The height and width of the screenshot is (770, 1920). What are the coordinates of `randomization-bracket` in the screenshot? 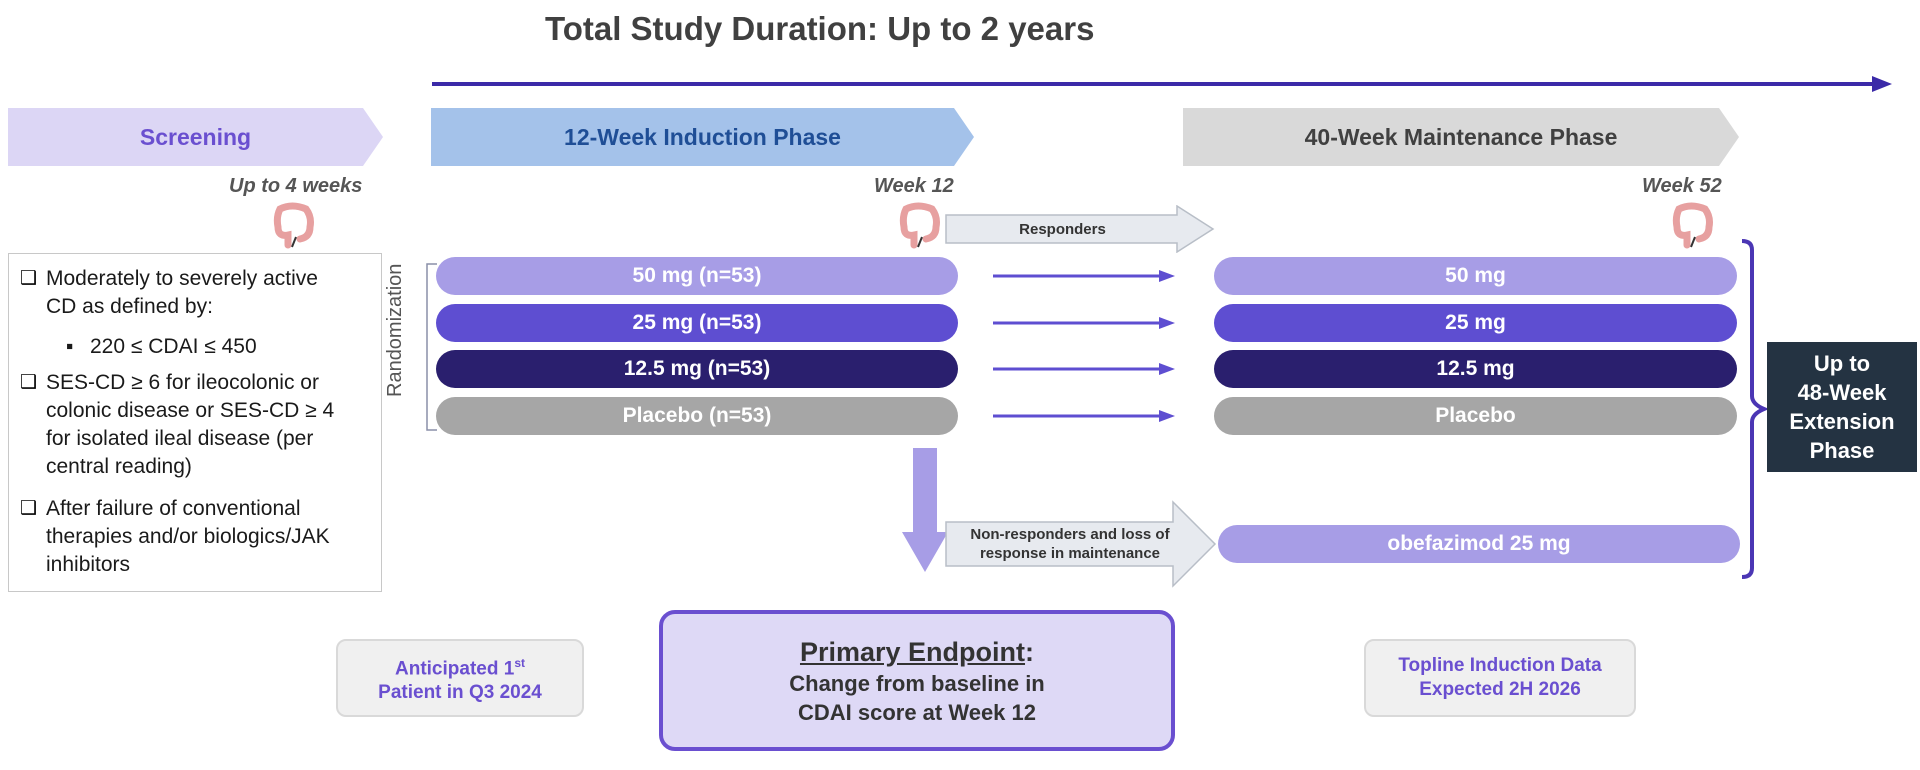 It's located at (431, 347).